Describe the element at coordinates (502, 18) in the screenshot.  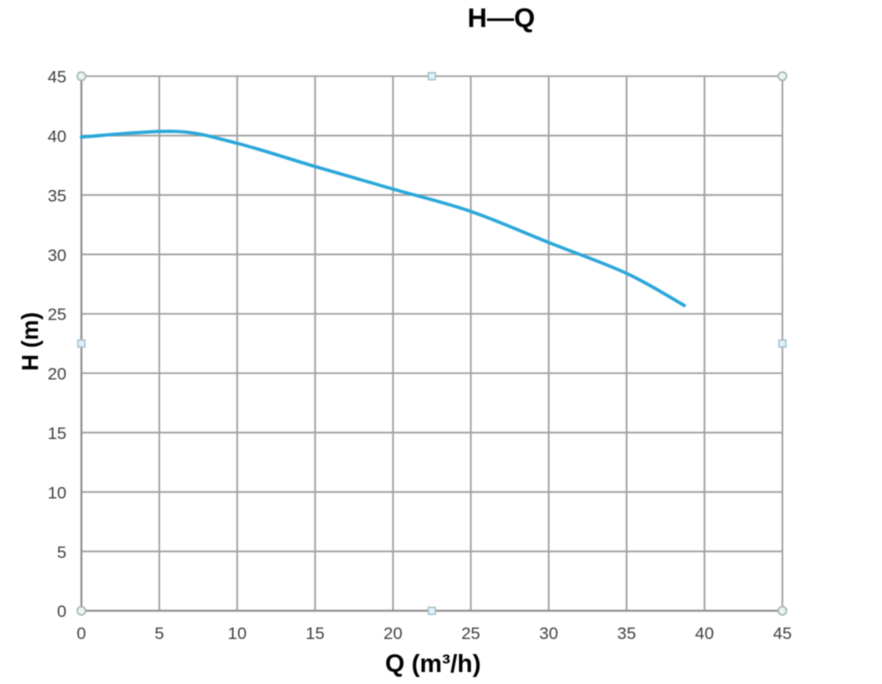
I see `svg-text: H—Q` at that location.